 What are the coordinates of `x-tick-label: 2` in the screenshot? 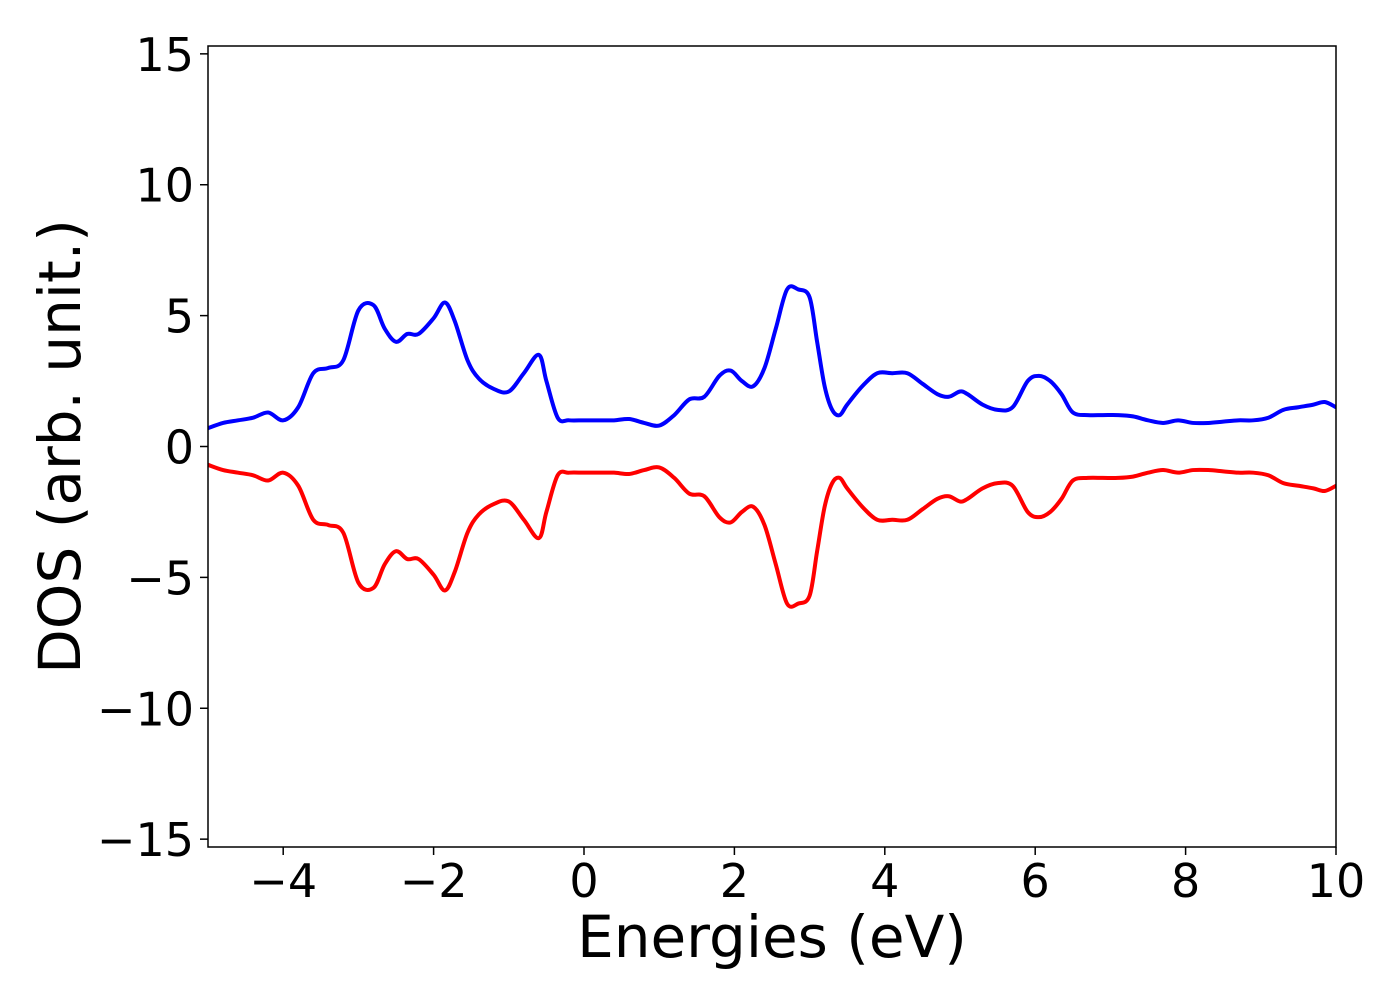 It's located at (734, 881).